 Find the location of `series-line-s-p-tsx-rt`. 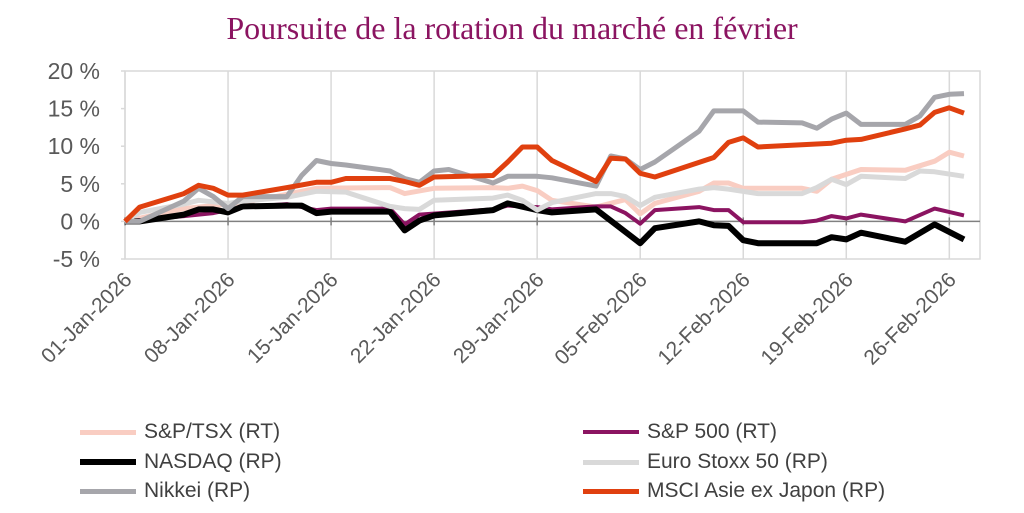

series-line-s-p-tsx-rt is located at coordinates (544, 186).